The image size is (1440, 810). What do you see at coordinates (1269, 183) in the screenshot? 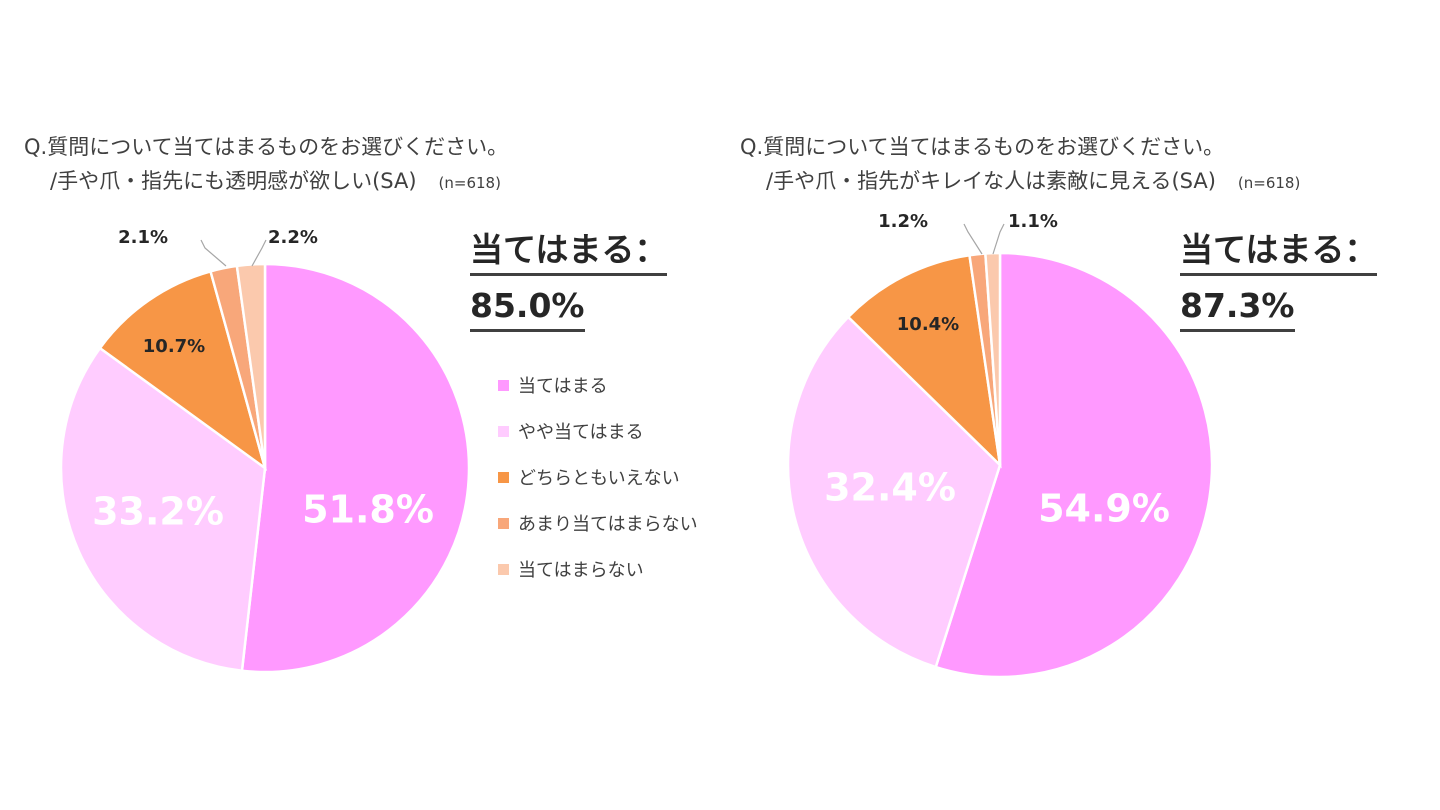
I see `chart-right-sample-size: (n=618)` at bounding box center [1269, 183].